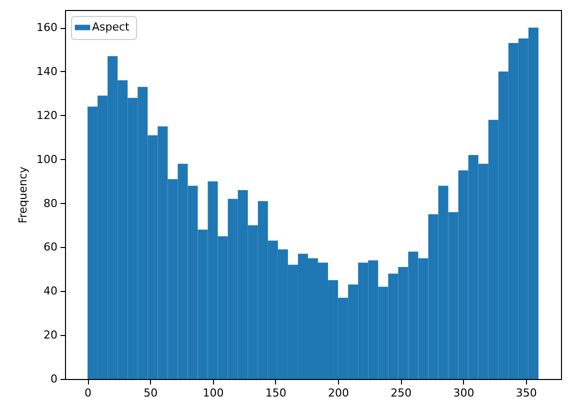 The image size is (571, 413). I want to click on y-tick-label: 120, so click(47, 115).